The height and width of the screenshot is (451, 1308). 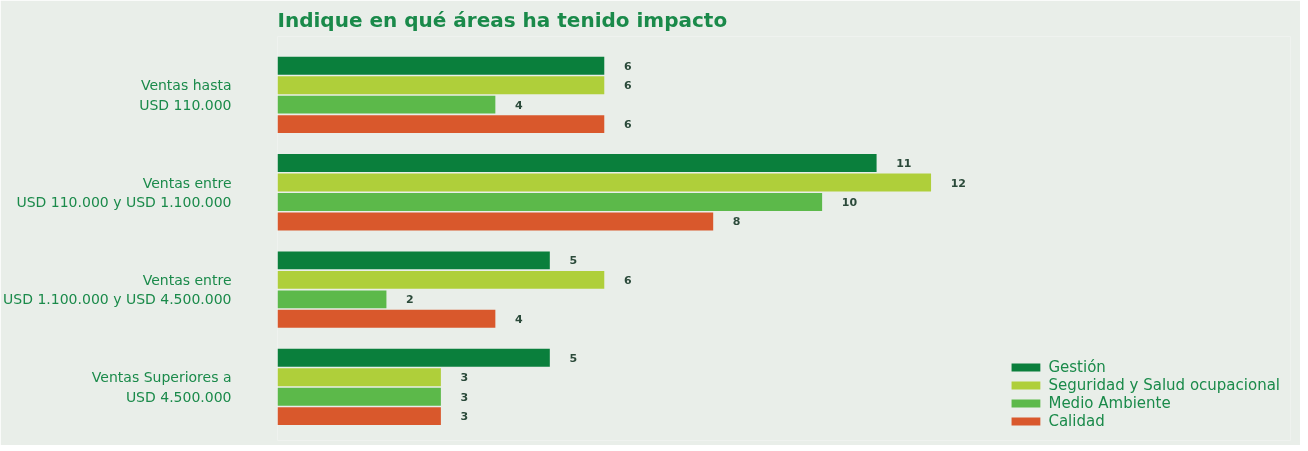 What do you see at coordinates (849, 202) in the screenshot?
I see `data-label: 10` at bounding box center [849, 202].